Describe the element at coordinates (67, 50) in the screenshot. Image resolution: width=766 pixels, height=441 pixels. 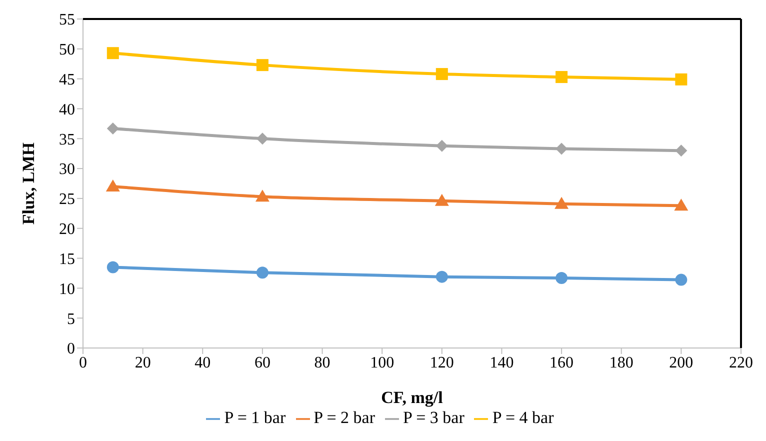
I see `y-tick-label: 50` at that location.